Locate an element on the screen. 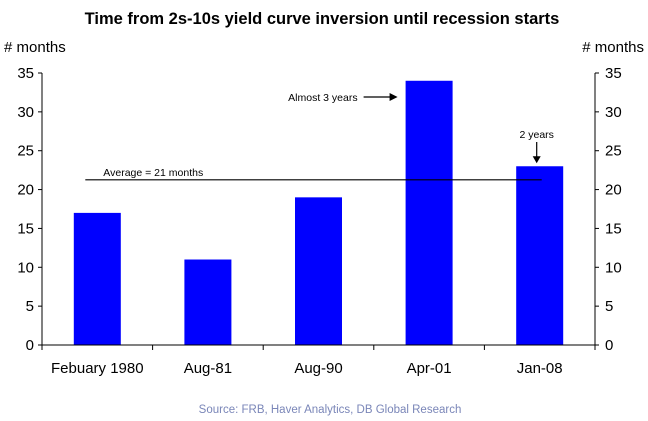 The image size is (648, 421). y-tick-label-left: 25 is located at coordinates (25, 151).